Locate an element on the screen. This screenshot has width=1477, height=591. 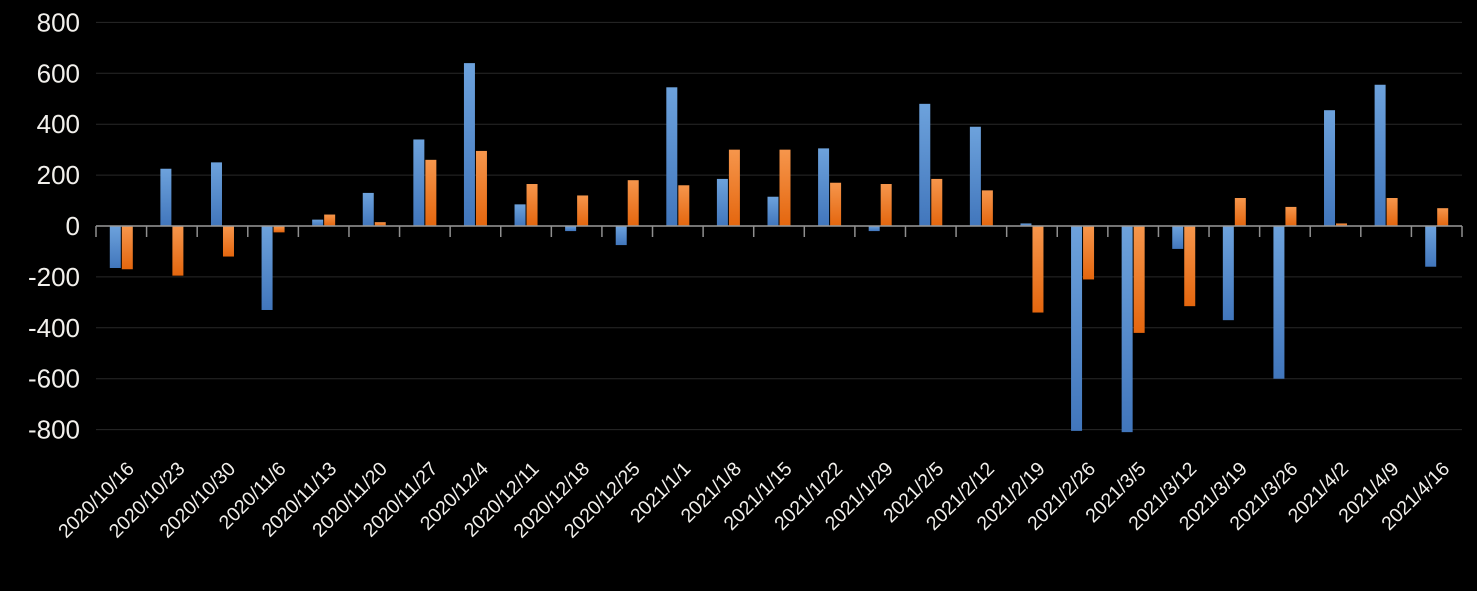
bar-blue-2020/12/25 is located at coordinates (621, 236).